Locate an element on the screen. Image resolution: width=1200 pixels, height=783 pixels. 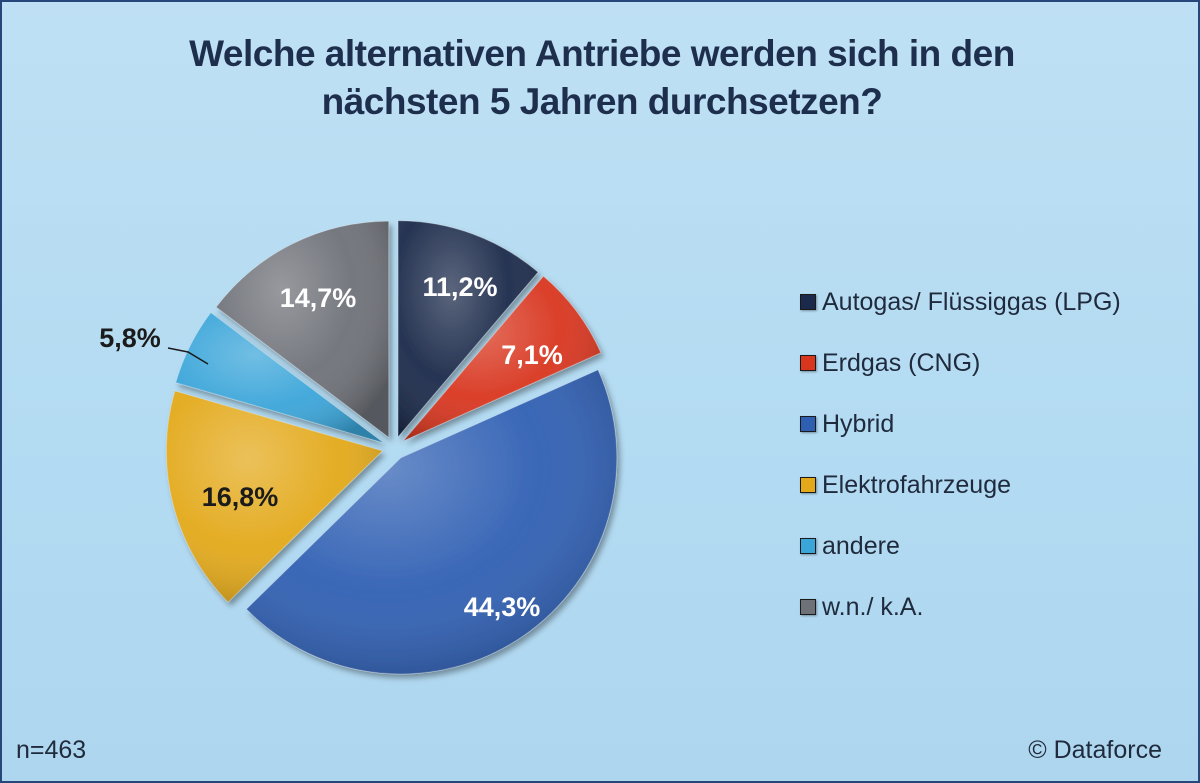
pie-slice-shade-hybrid is located at coordinates (431, 521).